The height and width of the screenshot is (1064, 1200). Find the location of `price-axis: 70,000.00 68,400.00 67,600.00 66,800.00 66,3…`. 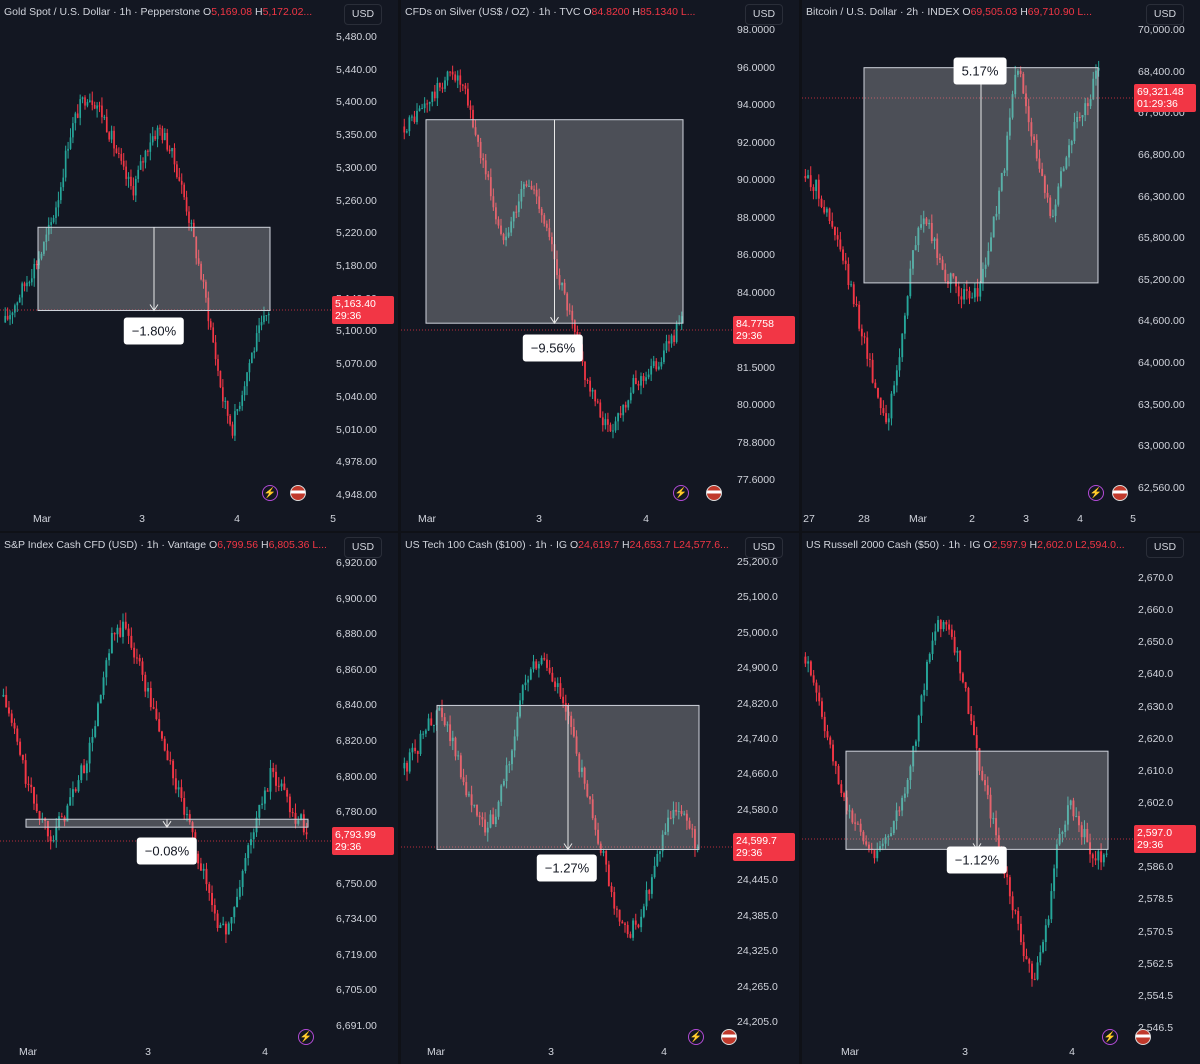

price-axis: 70,000.00 68,400.00 67,600.00 66,800.00 66,3… is located at coordinates (1167, 265).